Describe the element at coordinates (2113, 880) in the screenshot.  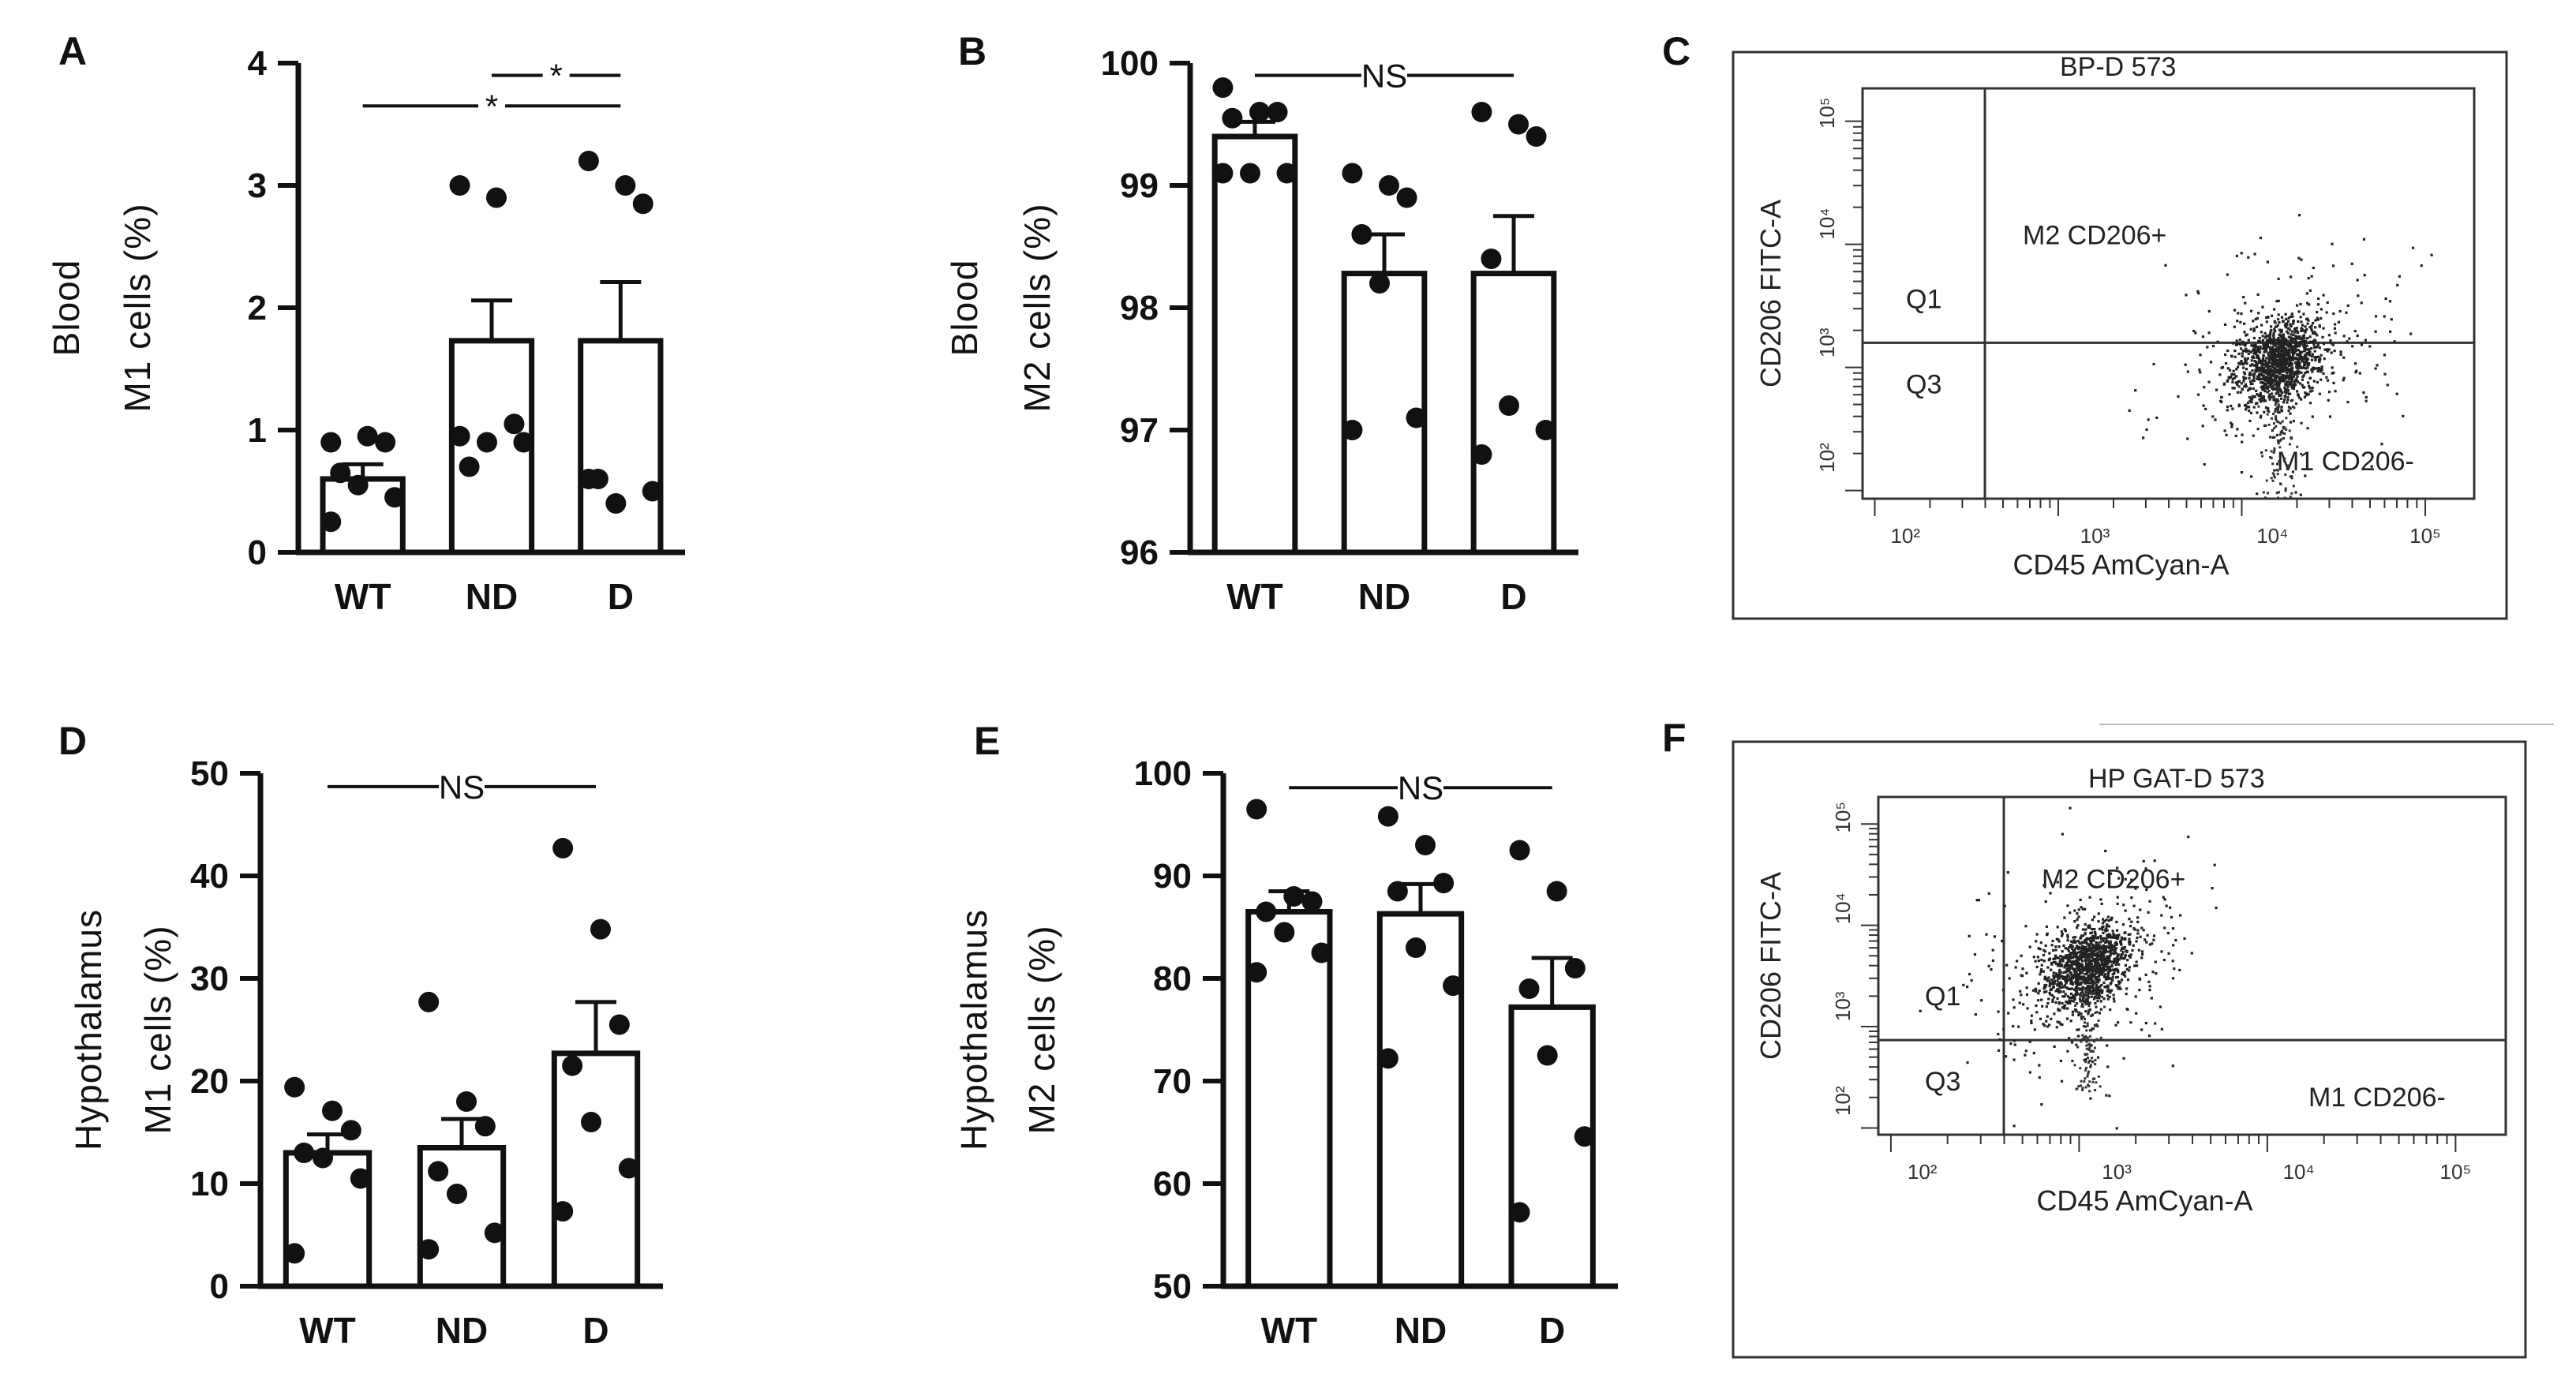
I see `panel-f-quadrant-upper-right: M2 CD206+` at that location.